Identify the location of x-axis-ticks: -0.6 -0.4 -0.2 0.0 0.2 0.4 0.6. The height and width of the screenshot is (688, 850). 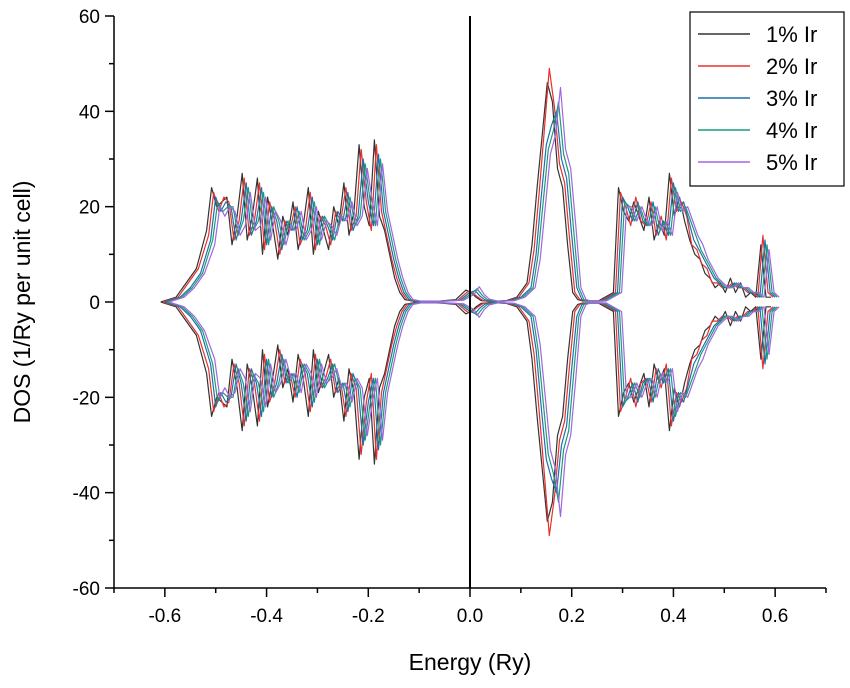
(470, 607).